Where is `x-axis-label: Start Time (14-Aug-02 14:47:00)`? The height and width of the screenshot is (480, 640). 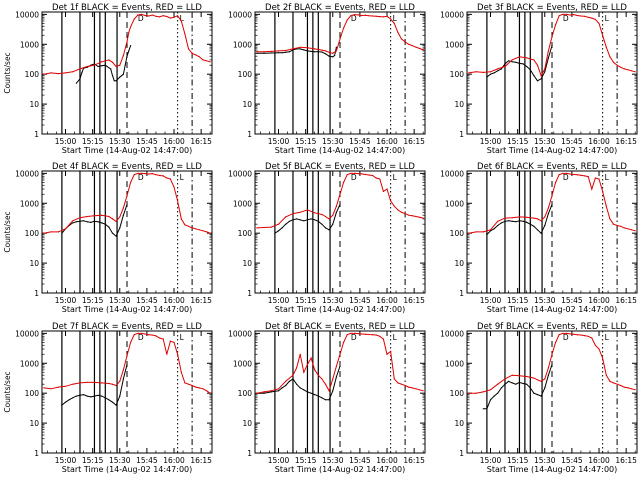
x-axis-label: Start Time (14-Aug-02 14:47:00) is located at coordinates (340, 309).